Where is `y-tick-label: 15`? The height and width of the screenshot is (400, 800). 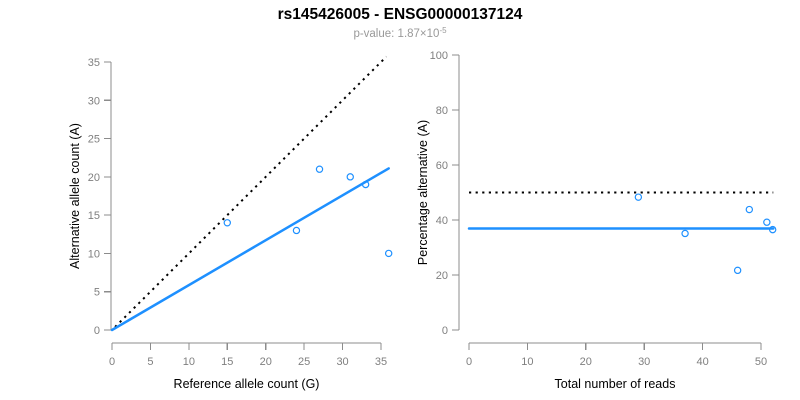
y-tick-label: 15 is located at coordinates (94, 216).